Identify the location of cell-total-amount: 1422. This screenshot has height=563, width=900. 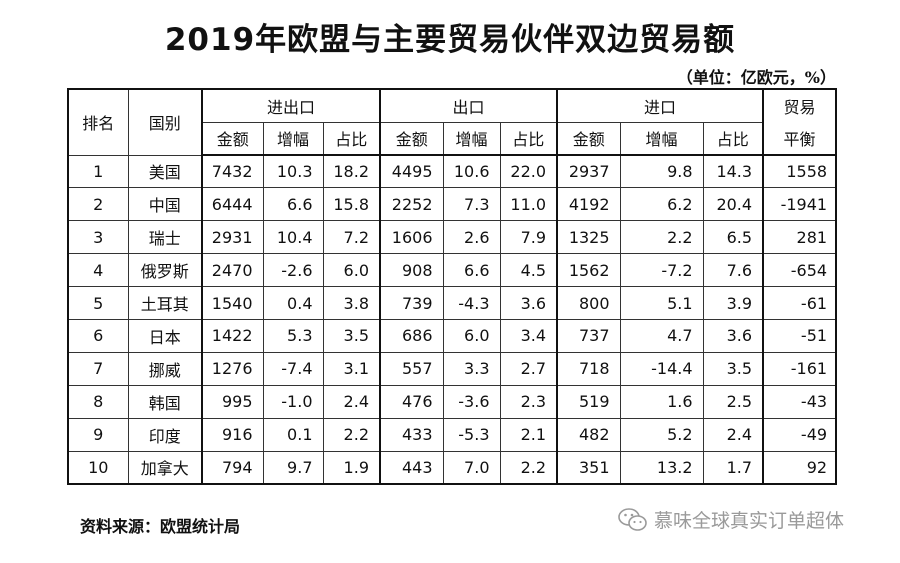
(232, 335).